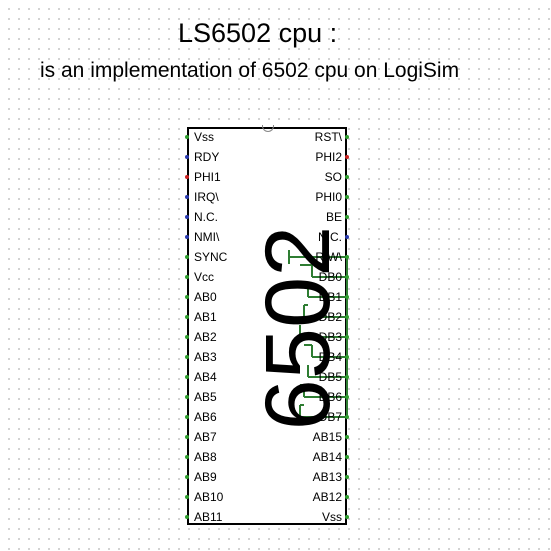  I want to click on pin-right-6: R/W\, so click(328, 257).